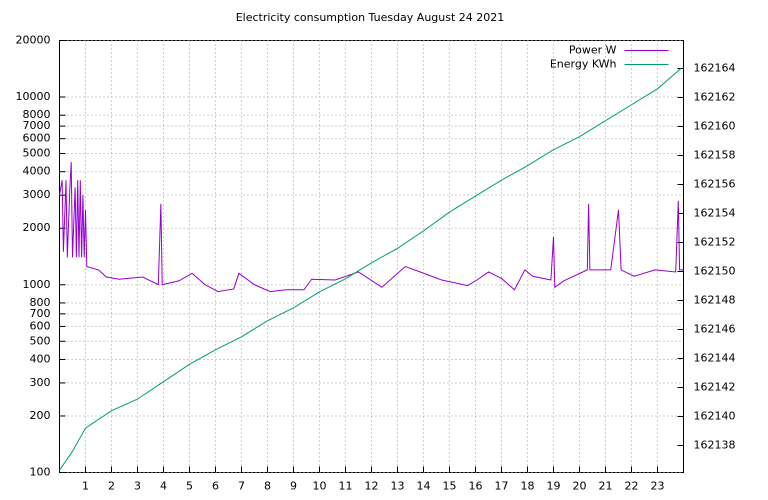  Describe the element at coordinates (293, 486) in the screenshot. I see `x-tick-label: 9` at that location.